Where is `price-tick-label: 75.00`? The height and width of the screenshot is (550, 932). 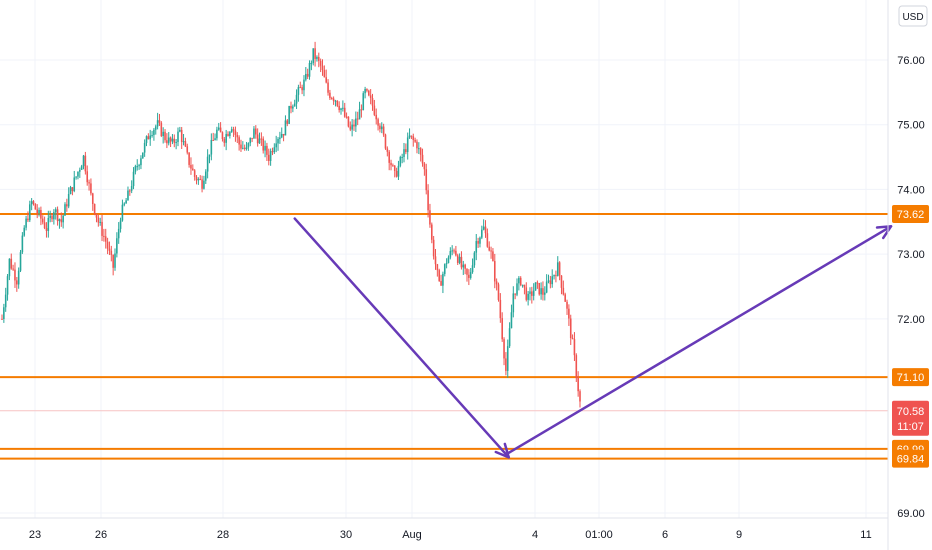 price-tick-label: 75.00 is located at coordinates (911, 126).